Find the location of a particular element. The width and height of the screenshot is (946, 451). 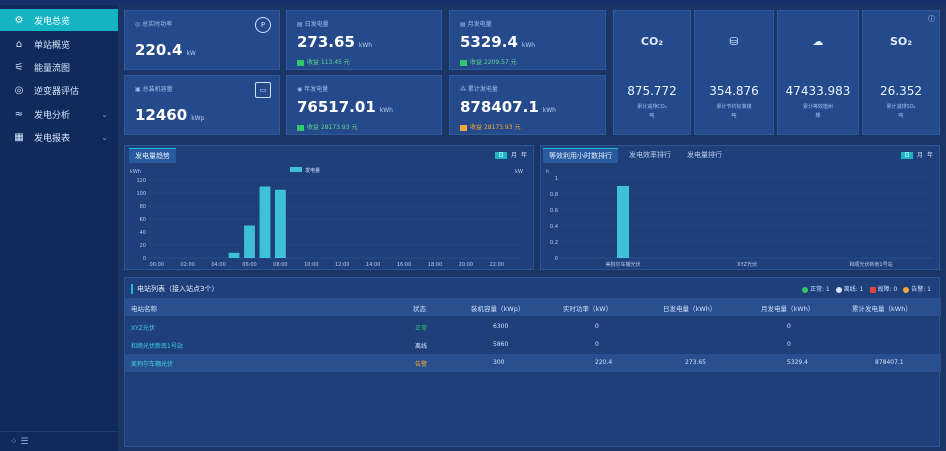

report-icon: ▦ is located at coordinates (19, 137).